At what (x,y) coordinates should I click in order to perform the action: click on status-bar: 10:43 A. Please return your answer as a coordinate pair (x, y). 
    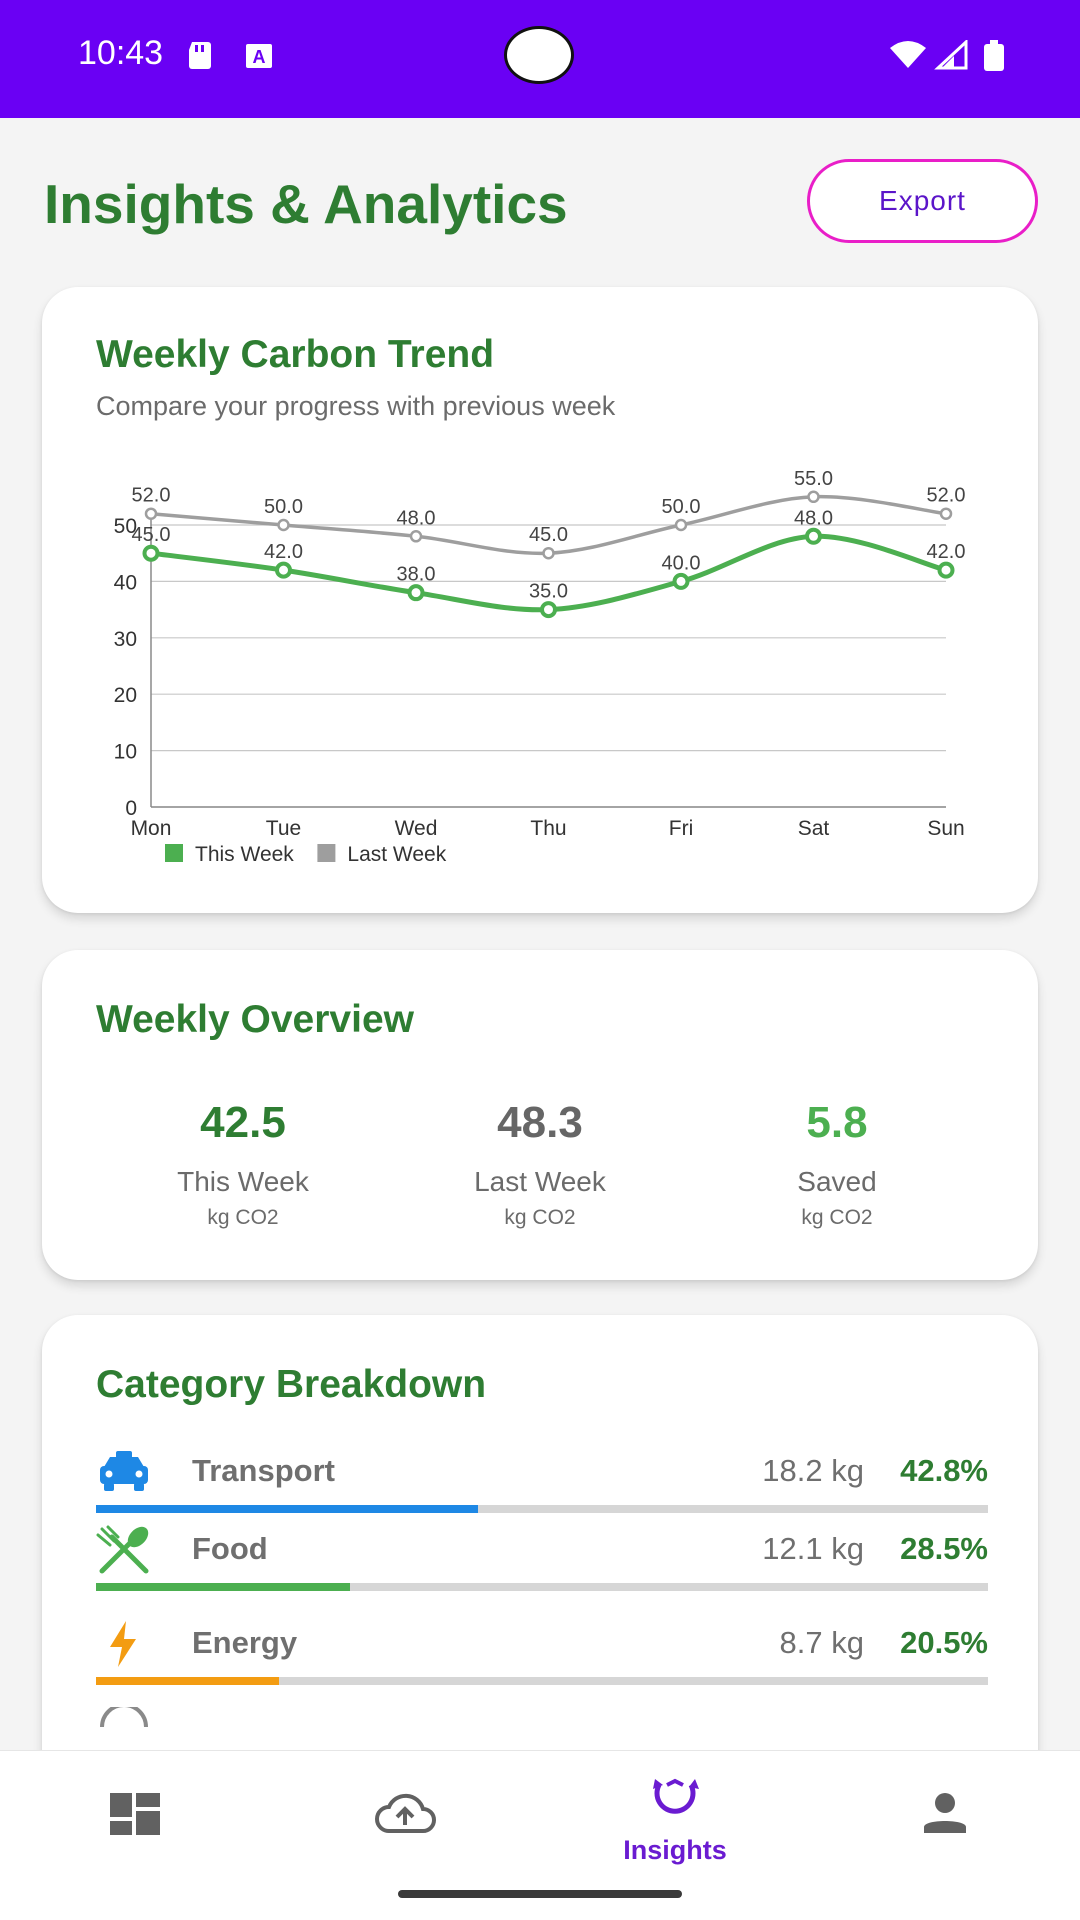
    Looking at the image, I should click on (540, 59).